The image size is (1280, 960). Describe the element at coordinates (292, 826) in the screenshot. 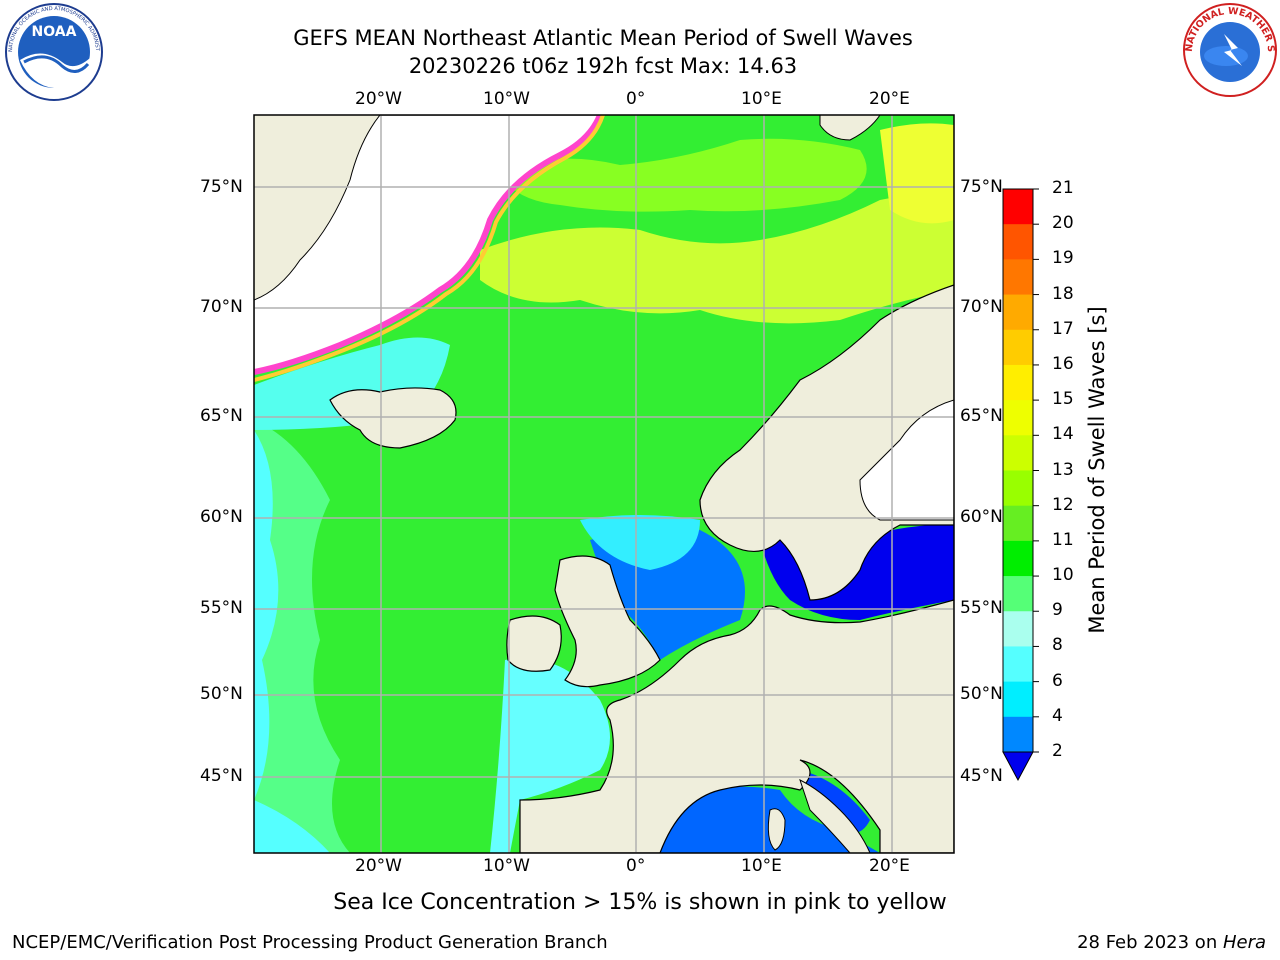

I see `swell-zone-farwest-cyan` at that location.